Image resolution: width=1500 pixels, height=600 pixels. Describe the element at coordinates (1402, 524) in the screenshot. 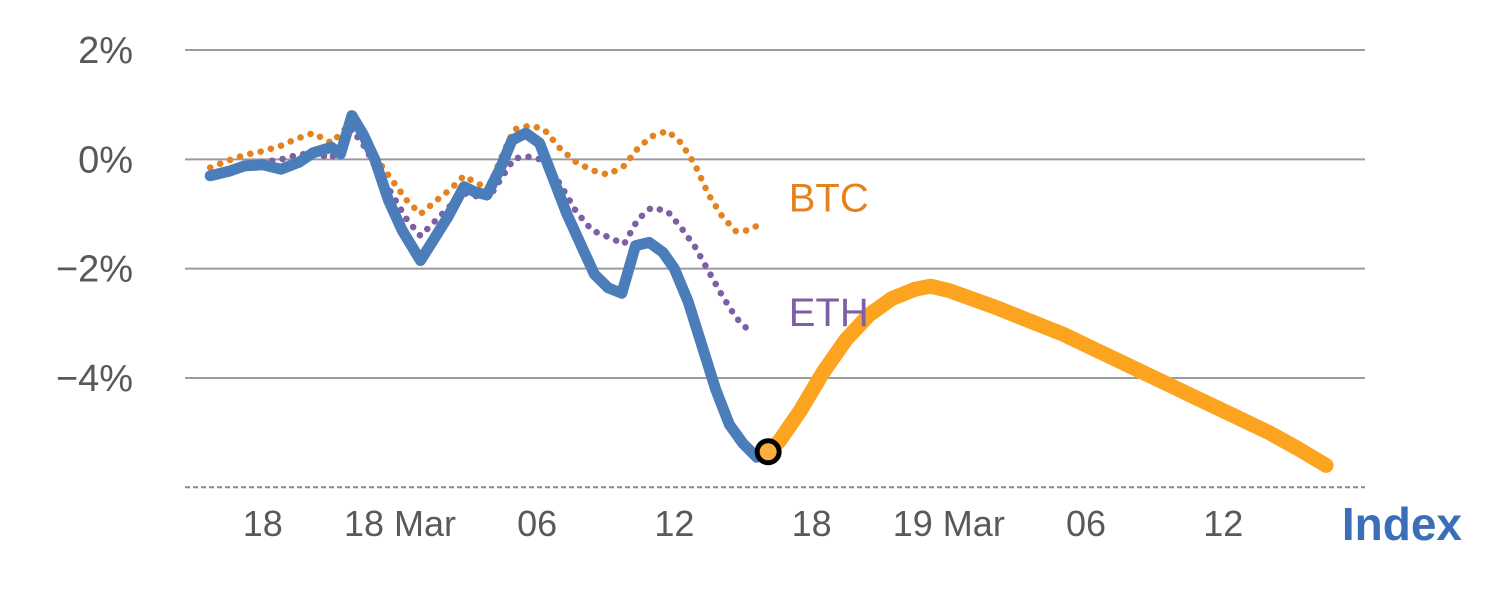

I see `x-axis-title: Index` at that location.